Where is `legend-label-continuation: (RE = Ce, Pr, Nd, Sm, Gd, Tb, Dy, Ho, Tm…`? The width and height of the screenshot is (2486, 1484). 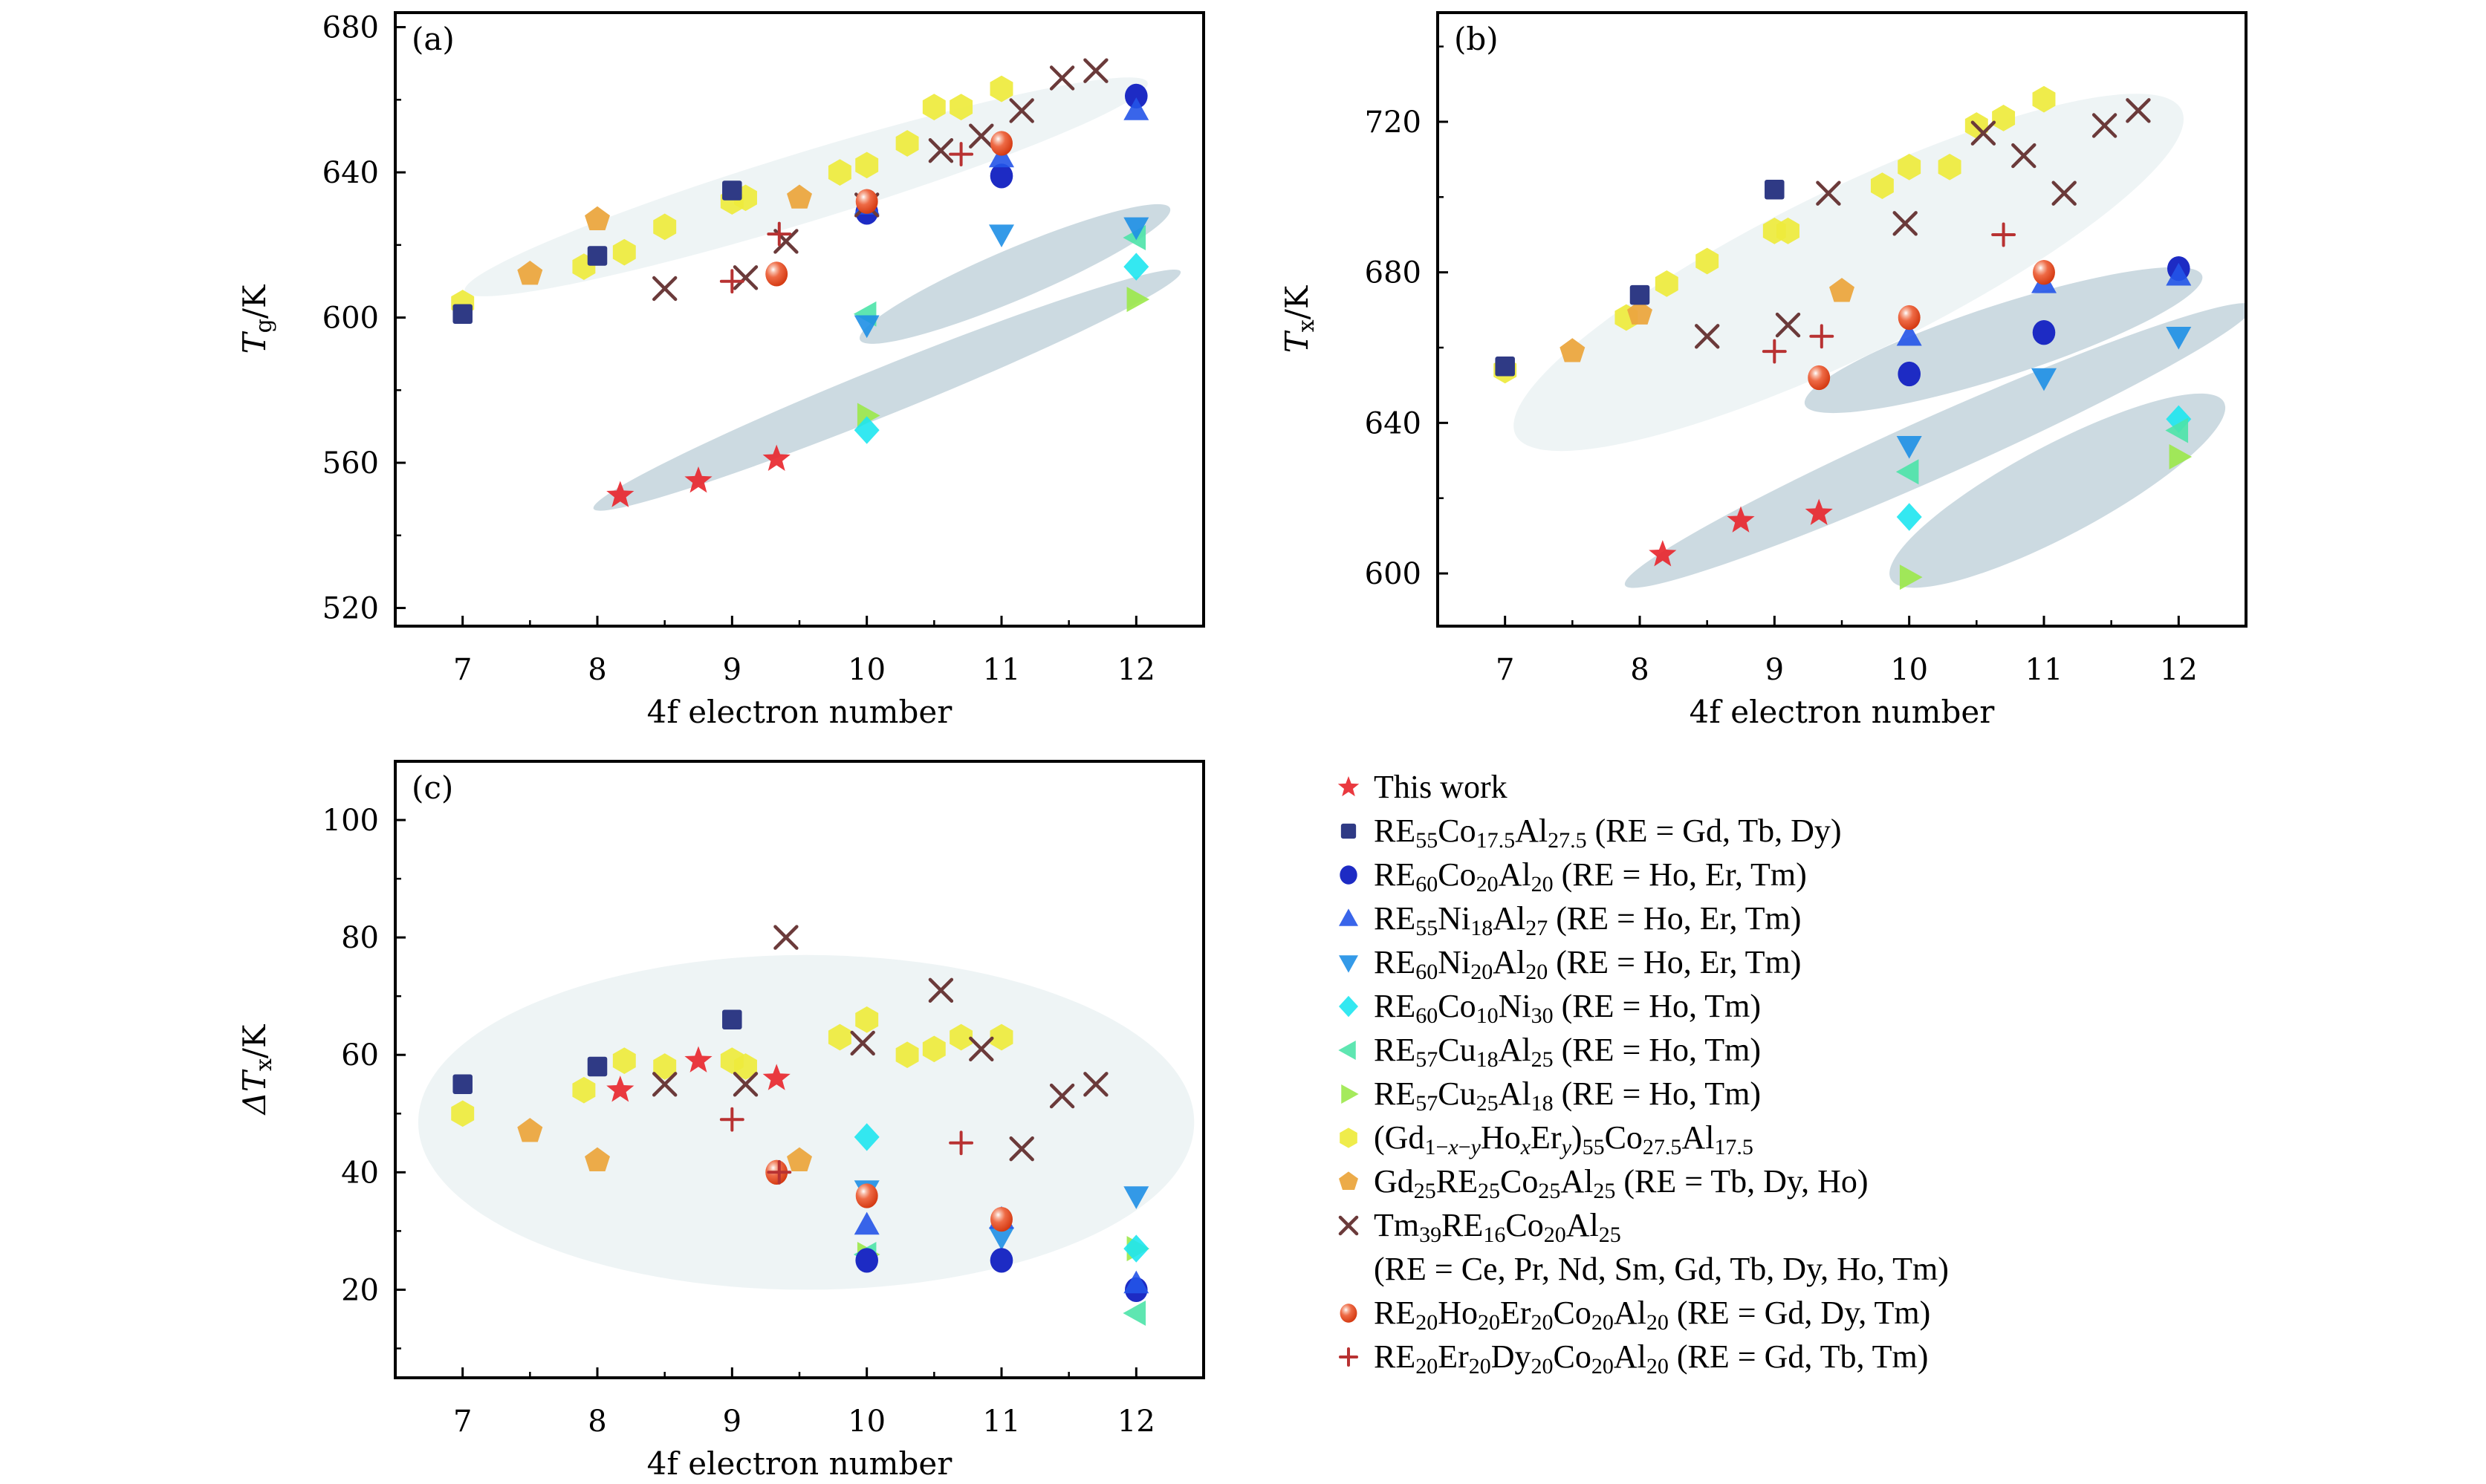 legend-label-continuation: (RE = Ce, Pr, Nd, Sm, Gd, Tb, Dy, Ho, Tm… is located at coordinates (1662, 1269).